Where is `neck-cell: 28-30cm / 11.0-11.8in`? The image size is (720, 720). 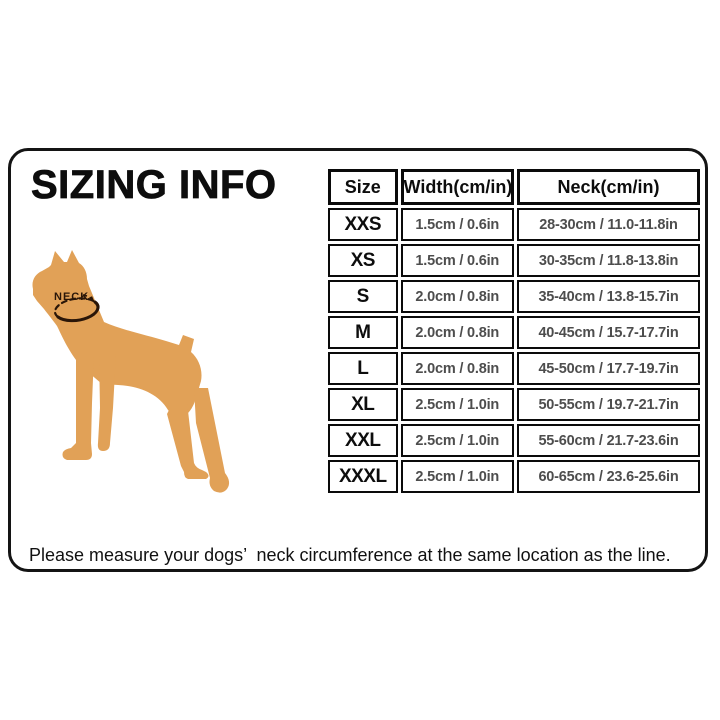 neck-cell: 28-30cm / 11.0-11.8in is located at coordinates (608, 224).